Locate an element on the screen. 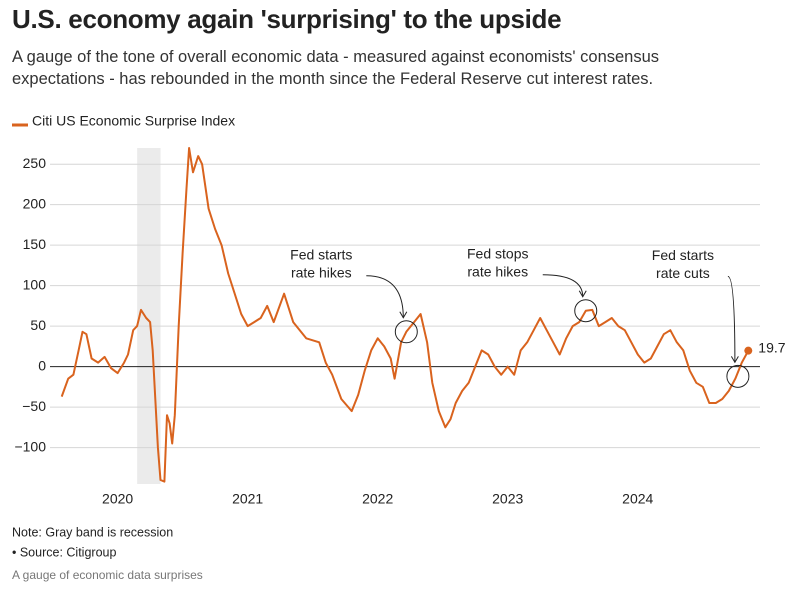 This screenshot has height=593, width=797. x-tick-label: 2022 is located at coordinates (377, 499).